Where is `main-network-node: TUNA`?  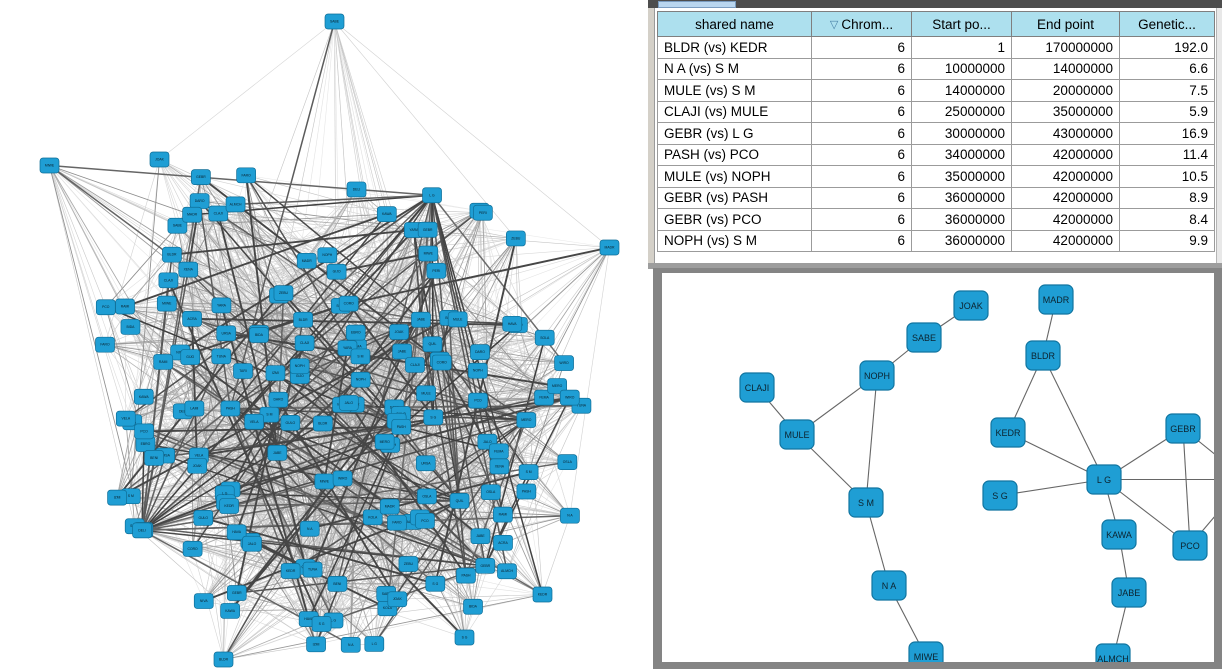
main-network-node: TUNA is located at coordinates (312, 569).